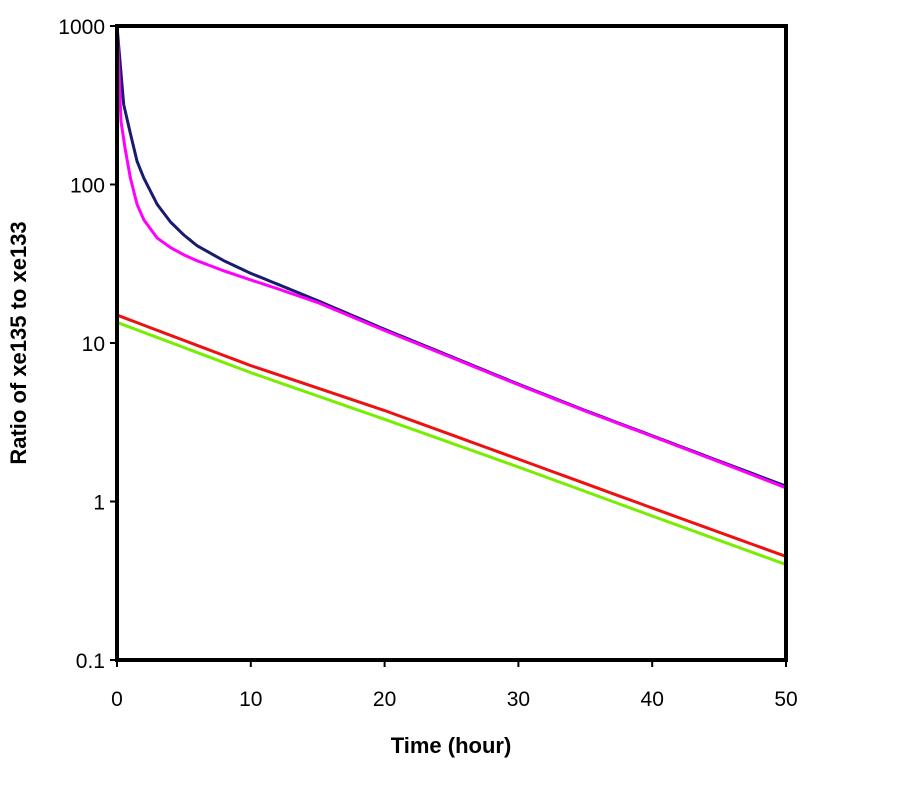 The image size is (900, 809). What do you see at coordinates (785, 699) in the screenshot?
I see `x-tick-label: 50` at bounding box center [785, 699].